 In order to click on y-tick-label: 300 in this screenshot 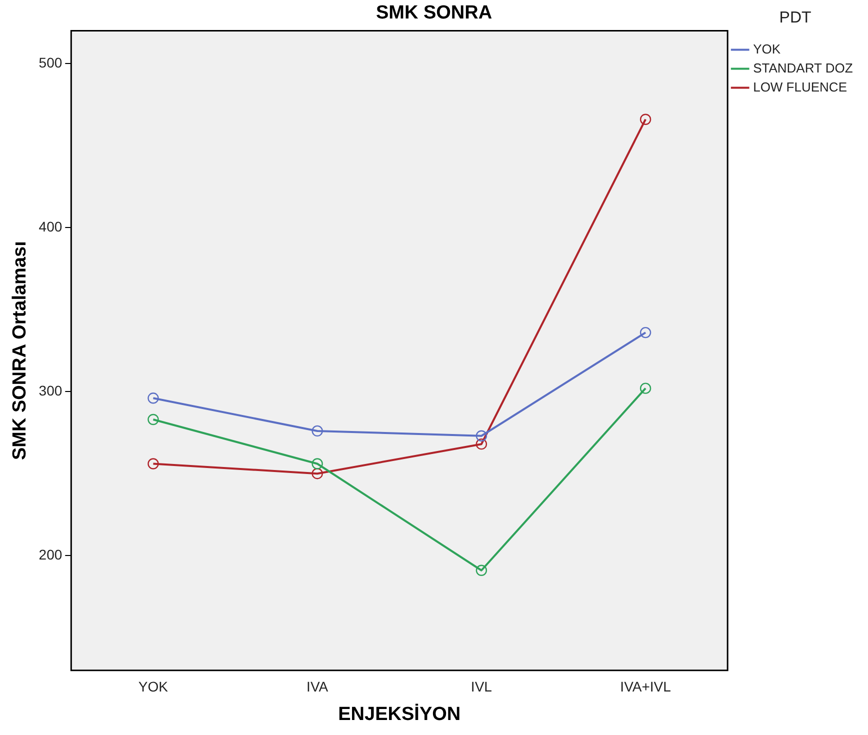, I will do `click(50, 390)`.